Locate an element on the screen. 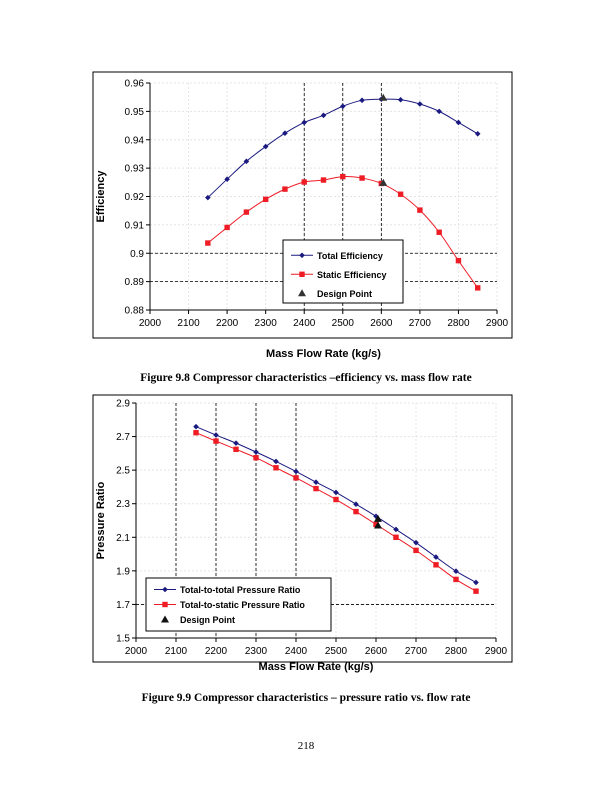 The image size is (612, 792). y-tick-label: 2.5 is located at coordinates (123, 471).